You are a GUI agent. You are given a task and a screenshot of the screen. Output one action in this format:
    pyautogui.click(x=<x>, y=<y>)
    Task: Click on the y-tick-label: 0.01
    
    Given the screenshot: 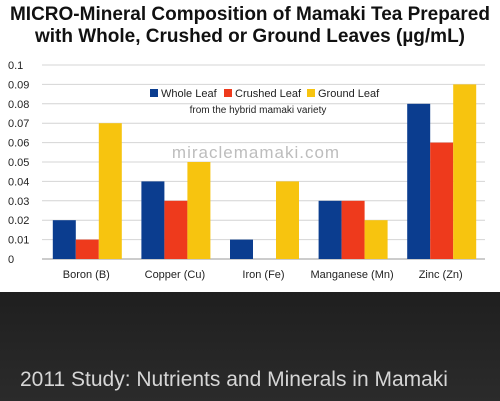 What is the action you would take?
    pyautogui.click(x=18, y=241)
    